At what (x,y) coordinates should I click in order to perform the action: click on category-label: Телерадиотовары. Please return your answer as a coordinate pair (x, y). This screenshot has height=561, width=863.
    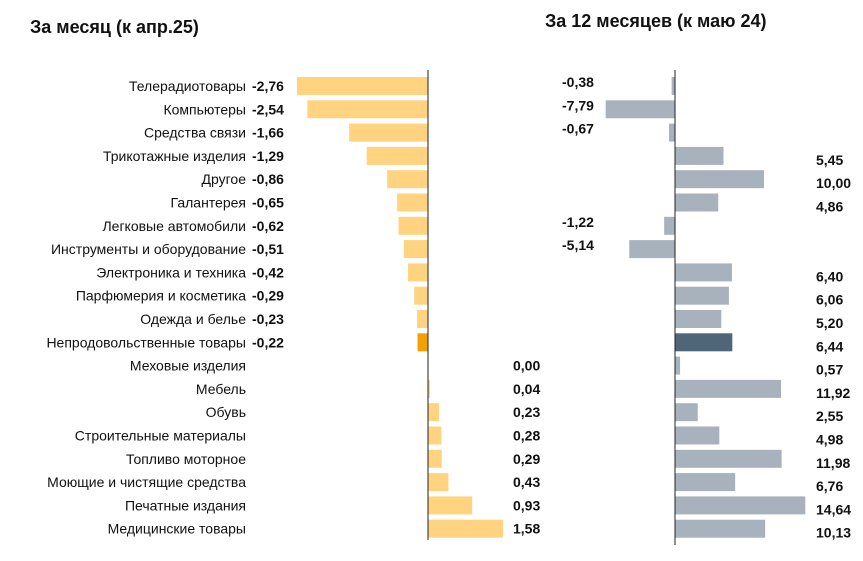
    Looking at the image, I should click on (187, 86).